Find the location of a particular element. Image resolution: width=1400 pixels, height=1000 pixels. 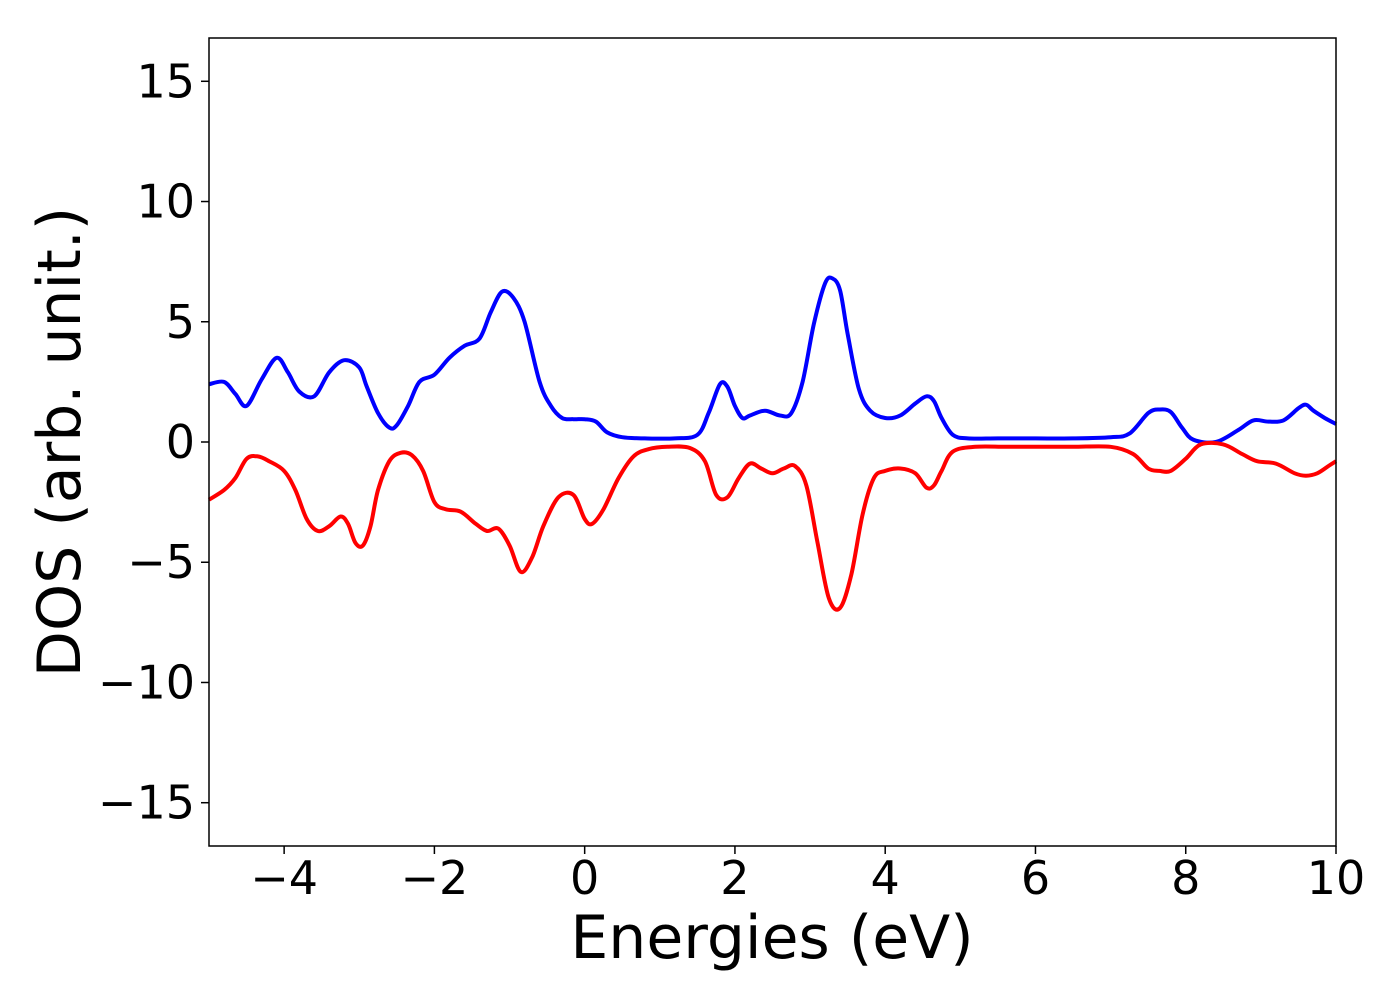

x-tick-label: −4 is located at coordinates (284, 878).